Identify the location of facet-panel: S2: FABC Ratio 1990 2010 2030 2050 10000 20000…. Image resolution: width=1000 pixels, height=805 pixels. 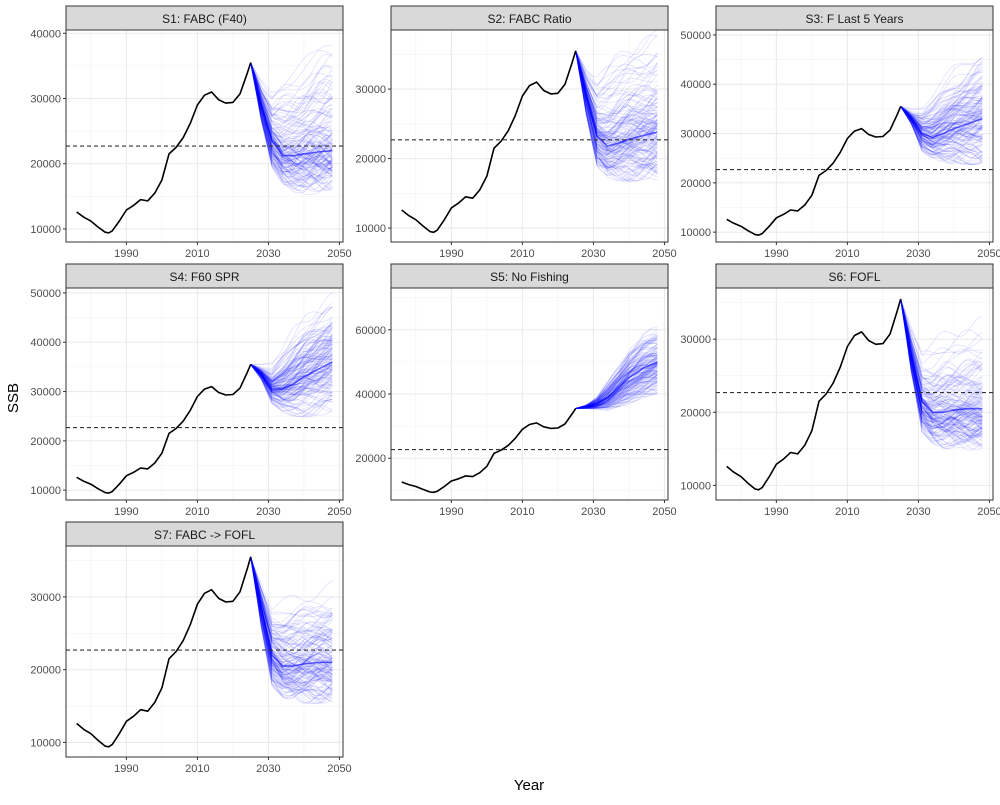
(516, 132).